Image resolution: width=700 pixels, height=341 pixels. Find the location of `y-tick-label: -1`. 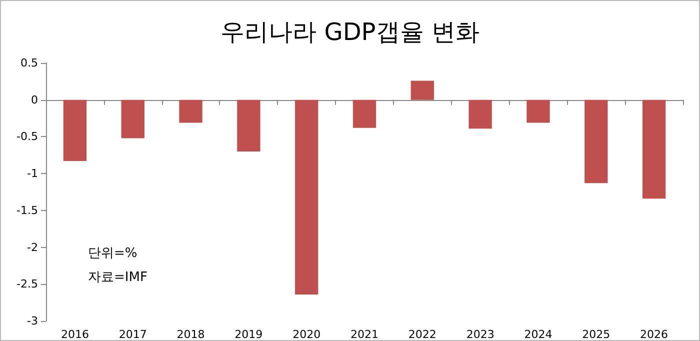

y-tick-label: -1 is located at coordinates (32, 173).